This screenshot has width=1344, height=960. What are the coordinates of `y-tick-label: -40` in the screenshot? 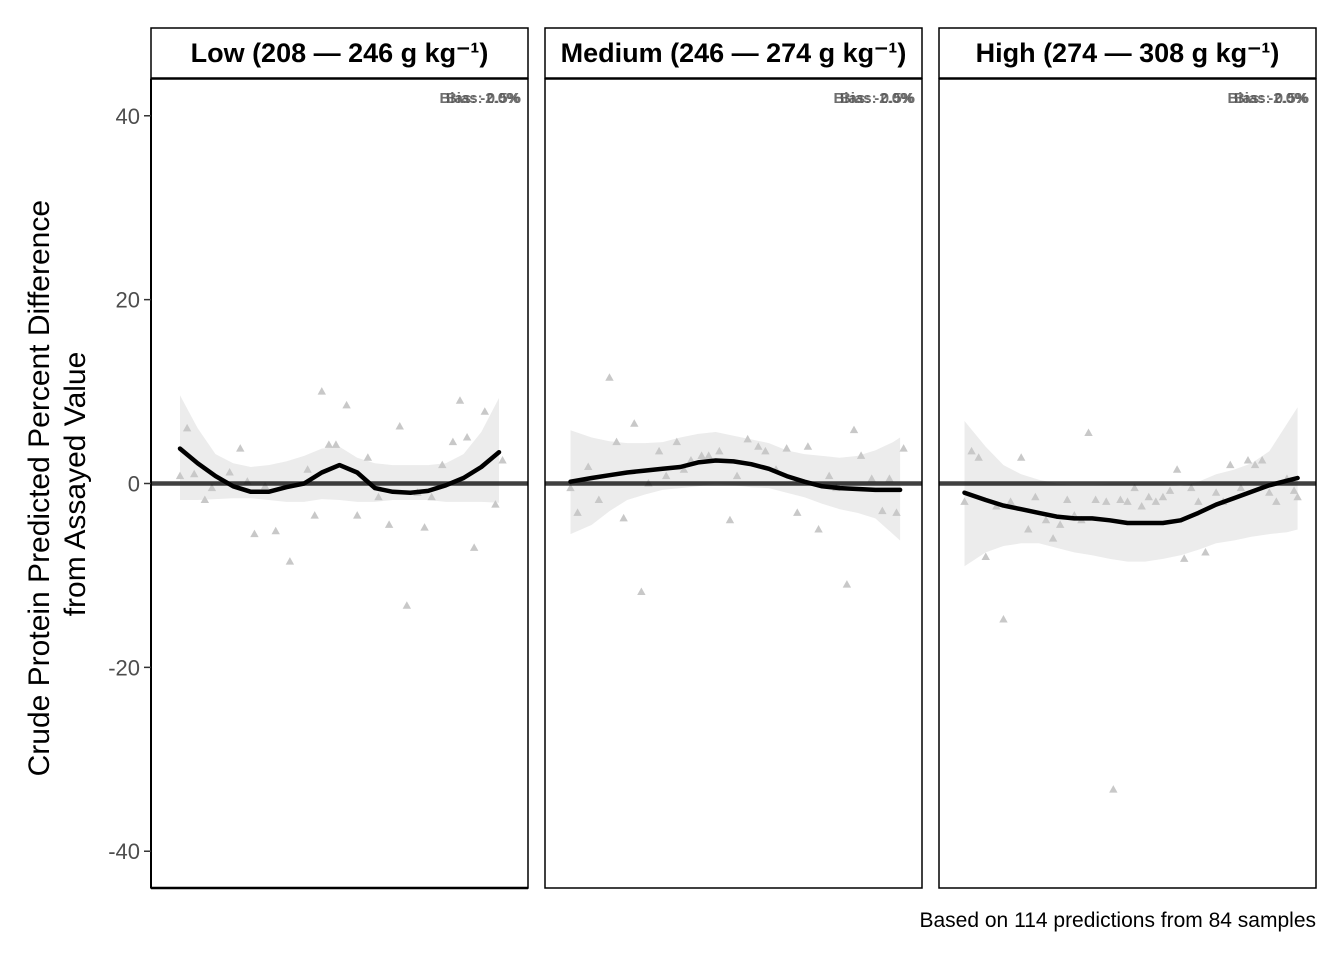 It's located at (124, 851).